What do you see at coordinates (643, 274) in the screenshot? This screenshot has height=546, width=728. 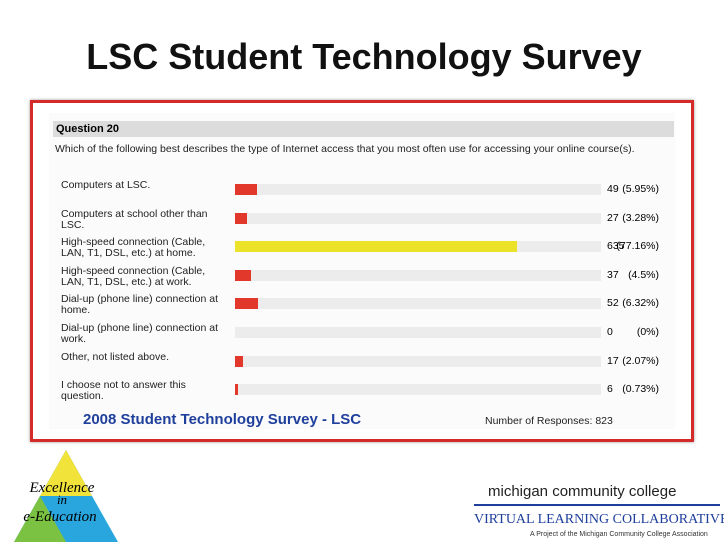 I see `percentage-label: (4.5%)` at bounding box center [643, 274].